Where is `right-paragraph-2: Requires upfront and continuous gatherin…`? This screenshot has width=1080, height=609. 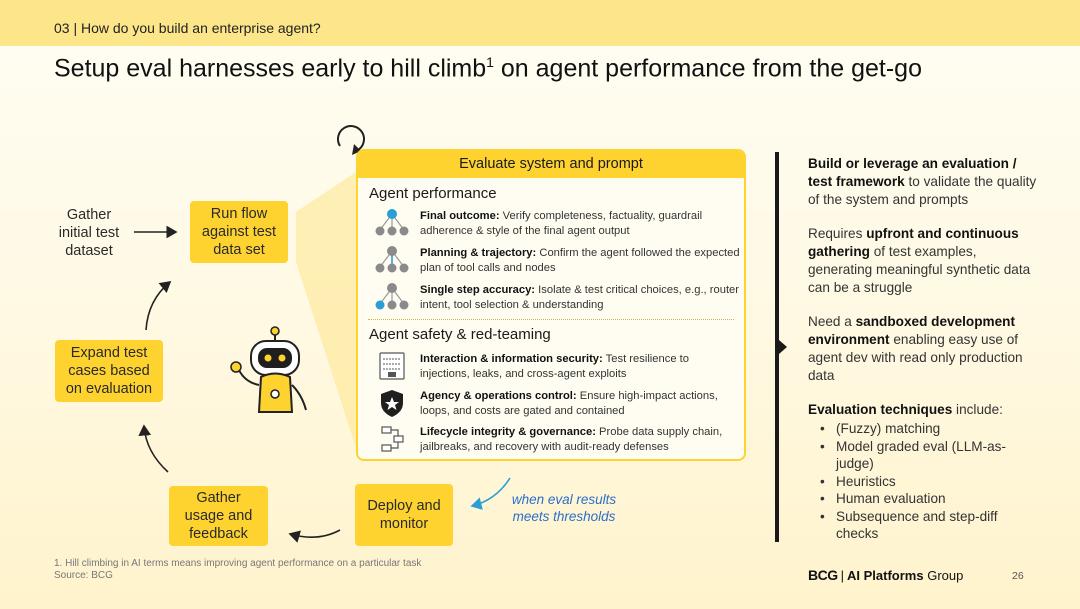 right-paragraph-2: Requires upfront and continuous gatherin… is located at coordinates (919, 260).